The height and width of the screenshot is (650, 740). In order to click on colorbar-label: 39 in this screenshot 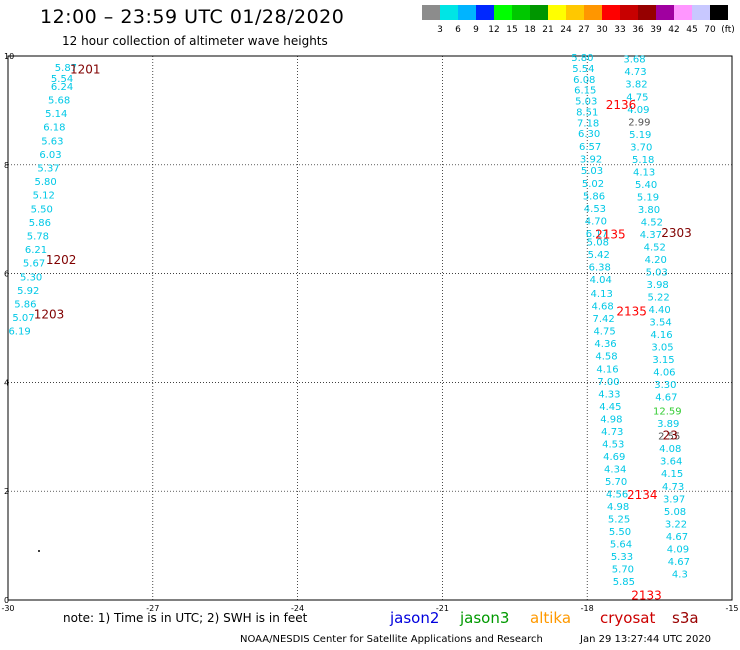, I will do `click(656, 30)`.